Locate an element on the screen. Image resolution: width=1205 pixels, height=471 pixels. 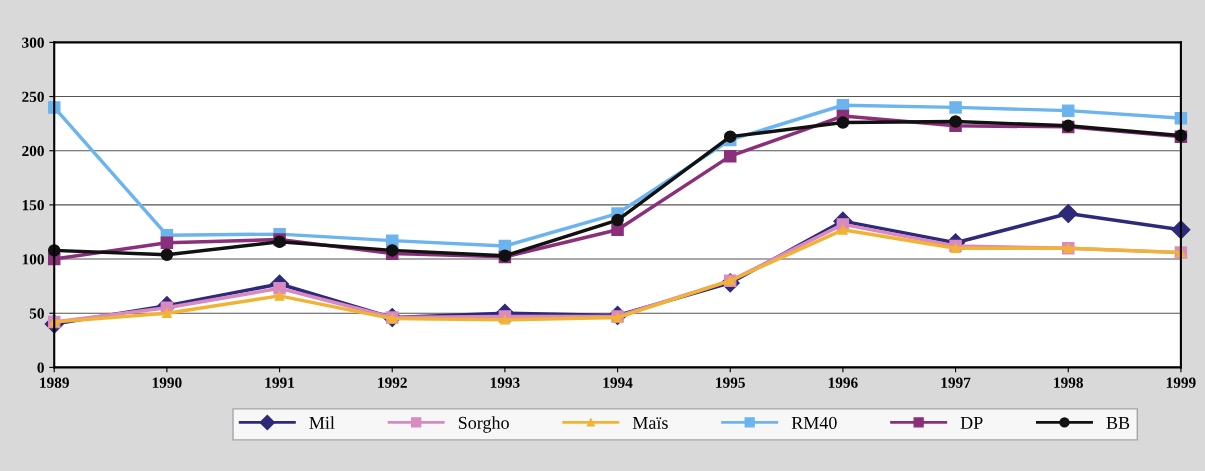
x-tick-label: 1996 is located at coordinates (843, 382).